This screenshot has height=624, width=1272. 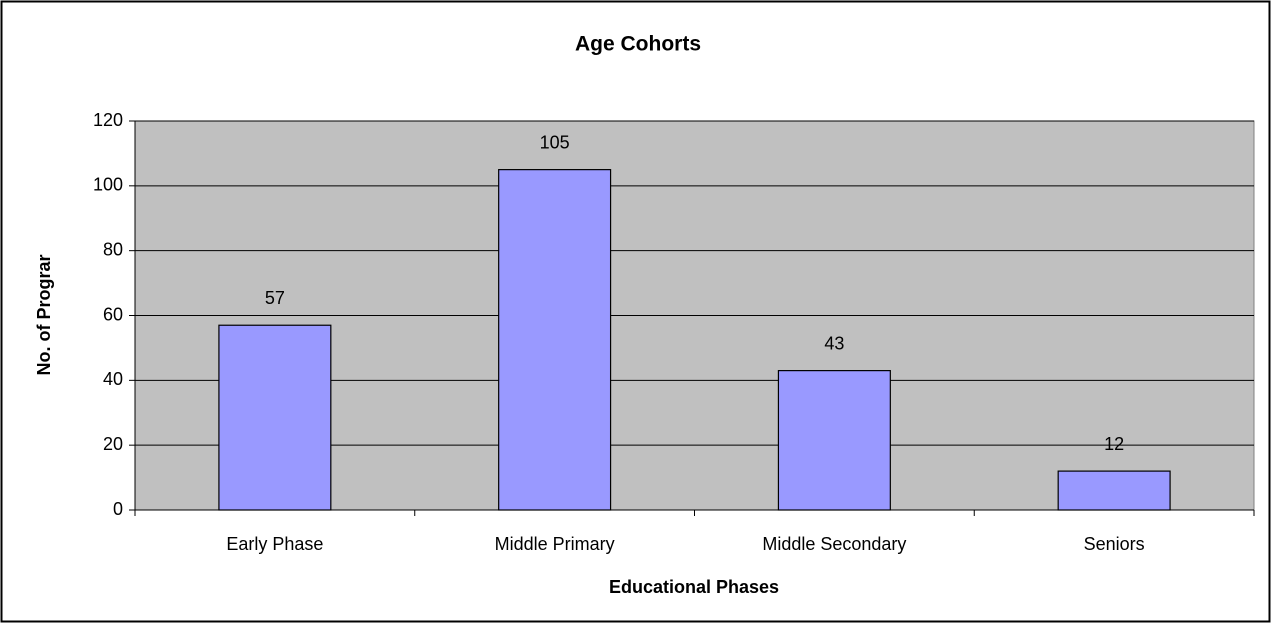 What do you see at coordinates (834, 544) in the screenshot?
I see `x-tick-label: Middle Secondary` at bounding box center [834, 544].